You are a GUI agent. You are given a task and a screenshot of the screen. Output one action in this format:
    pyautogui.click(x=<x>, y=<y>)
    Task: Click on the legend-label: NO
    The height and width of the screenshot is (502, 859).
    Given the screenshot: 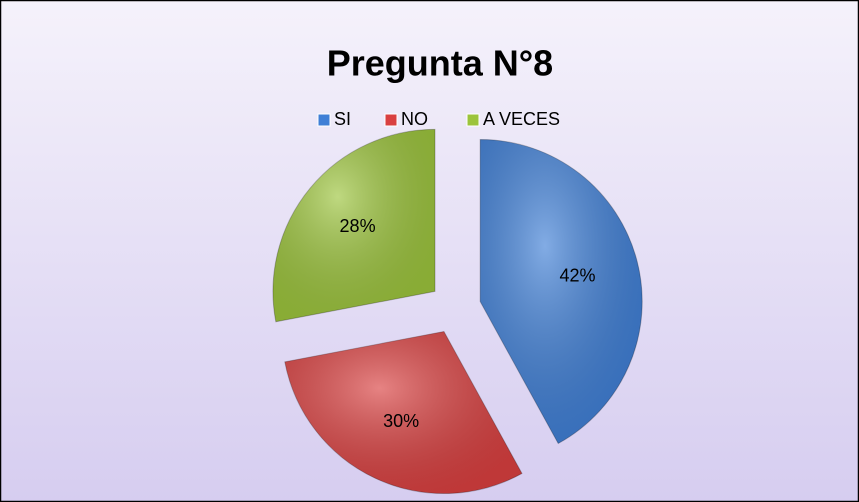 What is the action you would take?
    pyautogui.click(x=414, y=119)
    